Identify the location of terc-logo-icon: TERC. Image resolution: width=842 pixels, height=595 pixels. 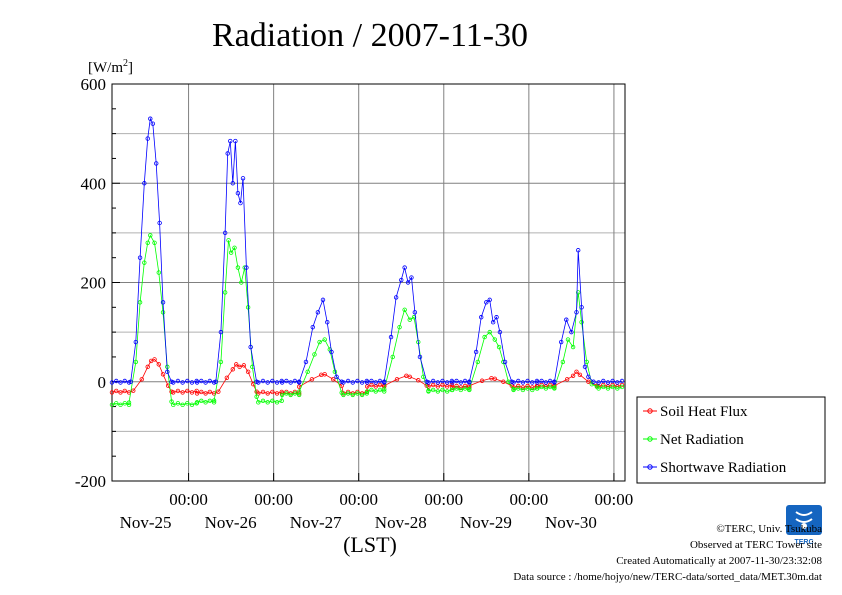
(804, 525).